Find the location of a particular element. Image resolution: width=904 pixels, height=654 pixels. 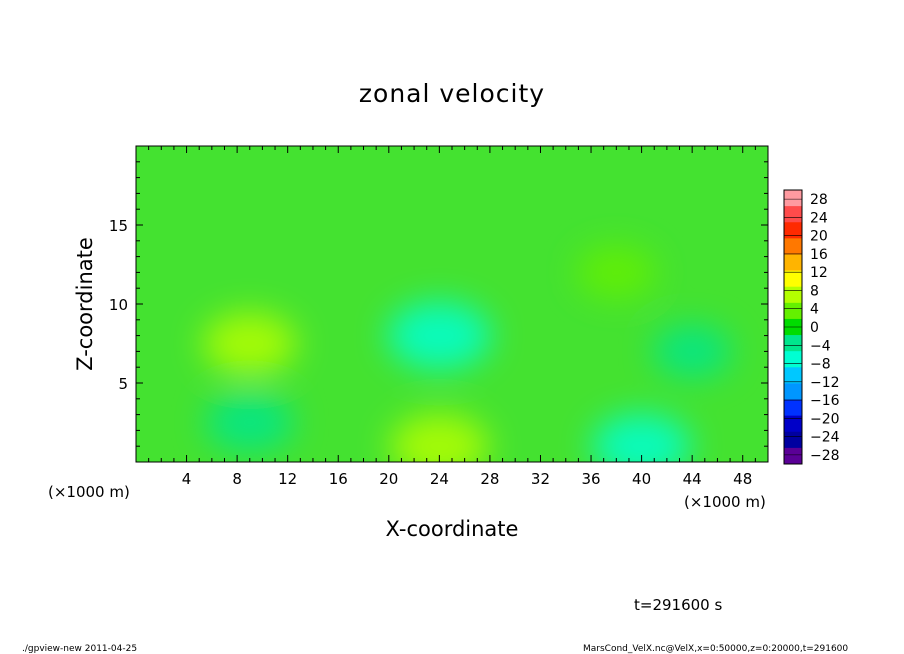

x-tick-label: 20 is located at coordinates (388, 479).